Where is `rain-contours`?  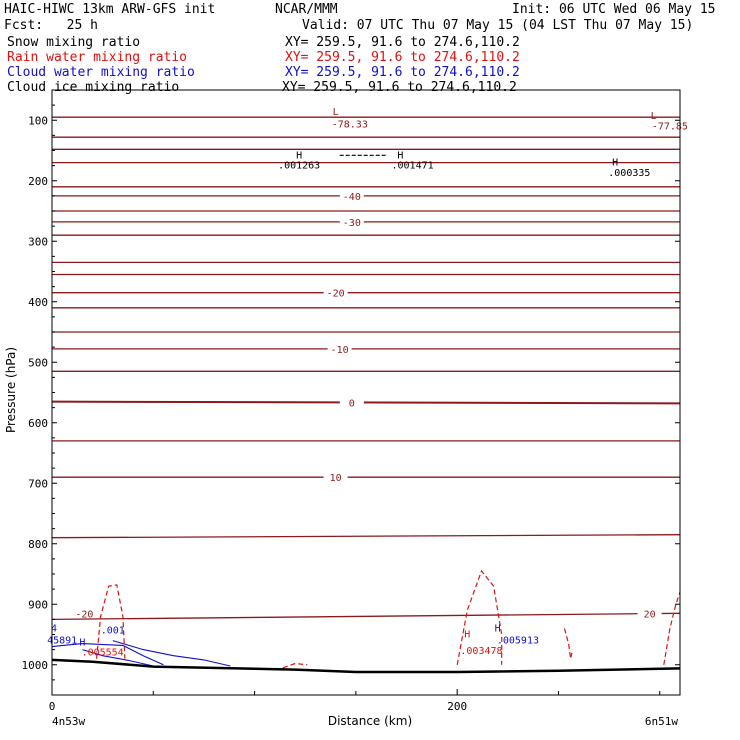
rain-contours is located at coordinates (388, 619).